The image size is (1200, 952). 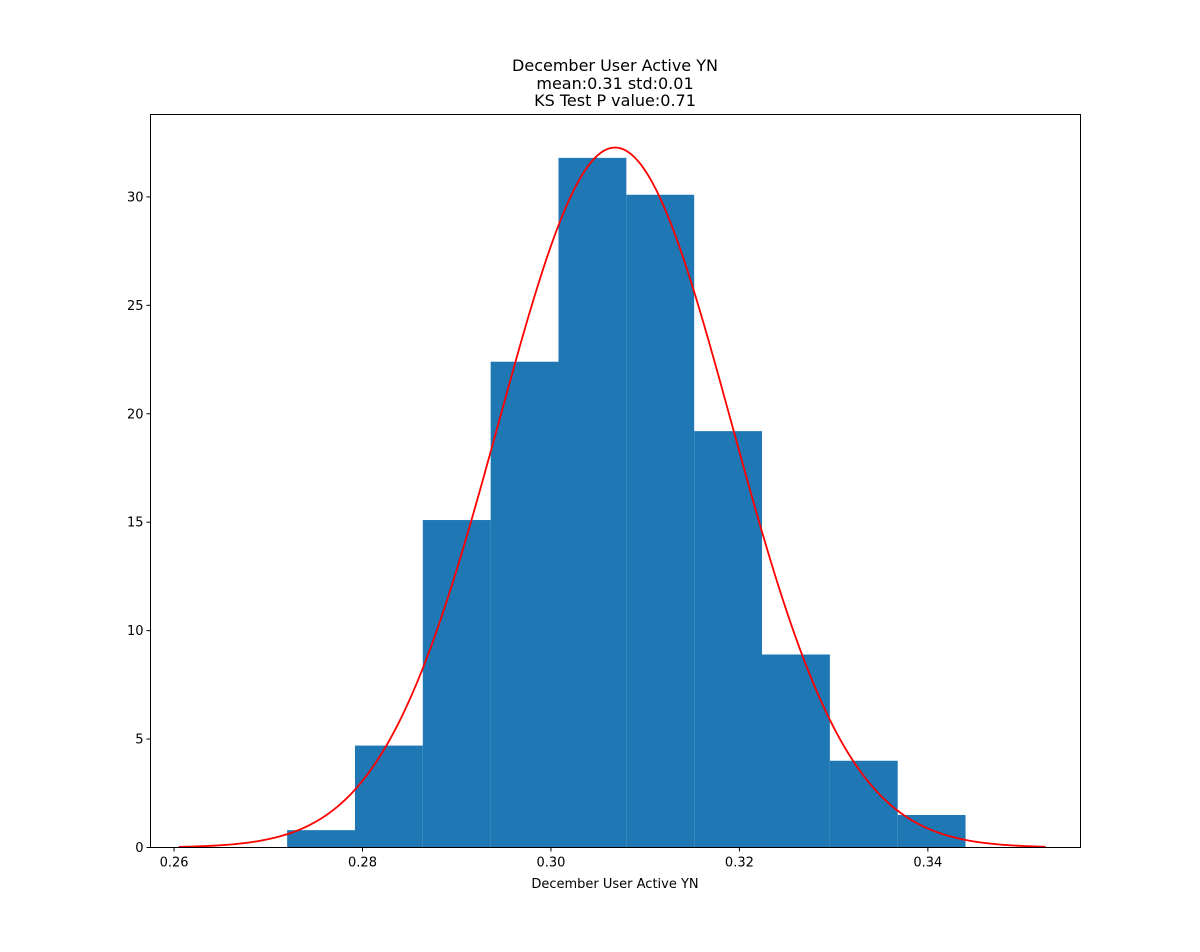 What do you see at coordinates (550, 863) in the screenshot?
I see `x-tick-label: 0.30` at bounding box center [550, 863].